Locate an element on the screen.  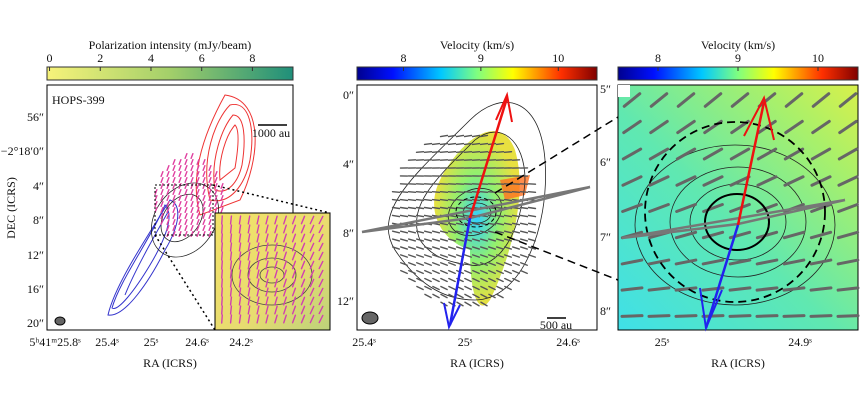
colorbar-tick-label: 10 is located at coordinates (818, 58).